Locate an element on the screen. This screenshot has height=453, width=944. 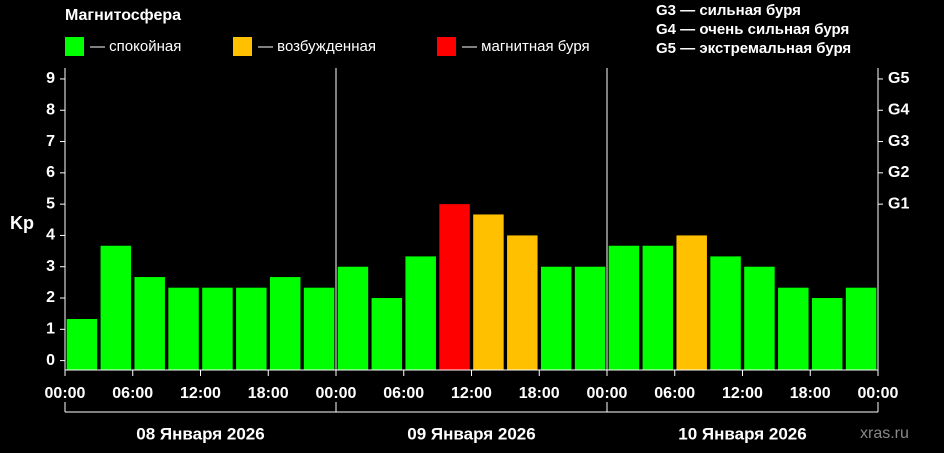
day-label: 09 Января 2026 is located at coordinates (471, 433).